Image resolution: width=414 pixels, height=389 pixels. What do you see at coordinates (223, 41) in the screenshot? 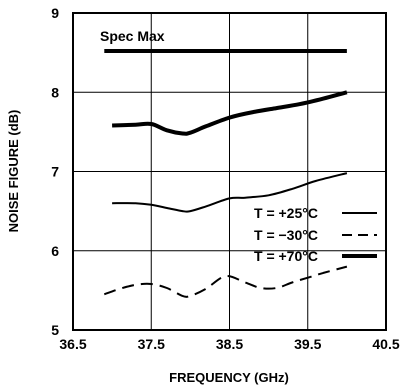
I see `spec-max-annotation: Spec Max` at bounding box center [223, 41].